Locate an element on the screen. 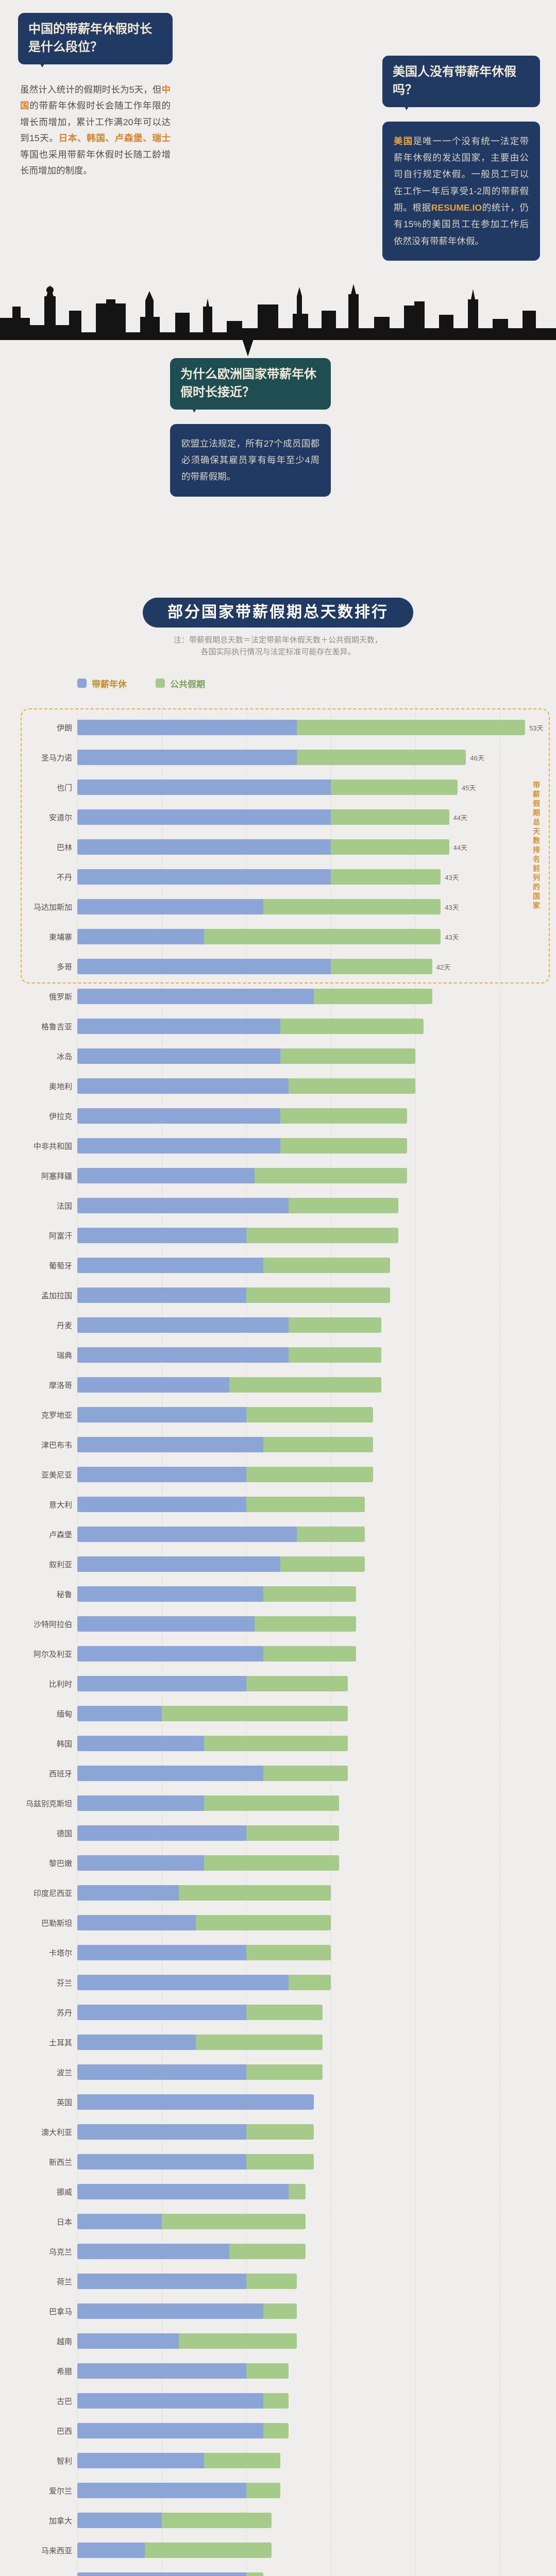 The width and height of the screenshot is (556, 2576). chart-row: 孟加拉国 is located at coordinates (278, 1295).